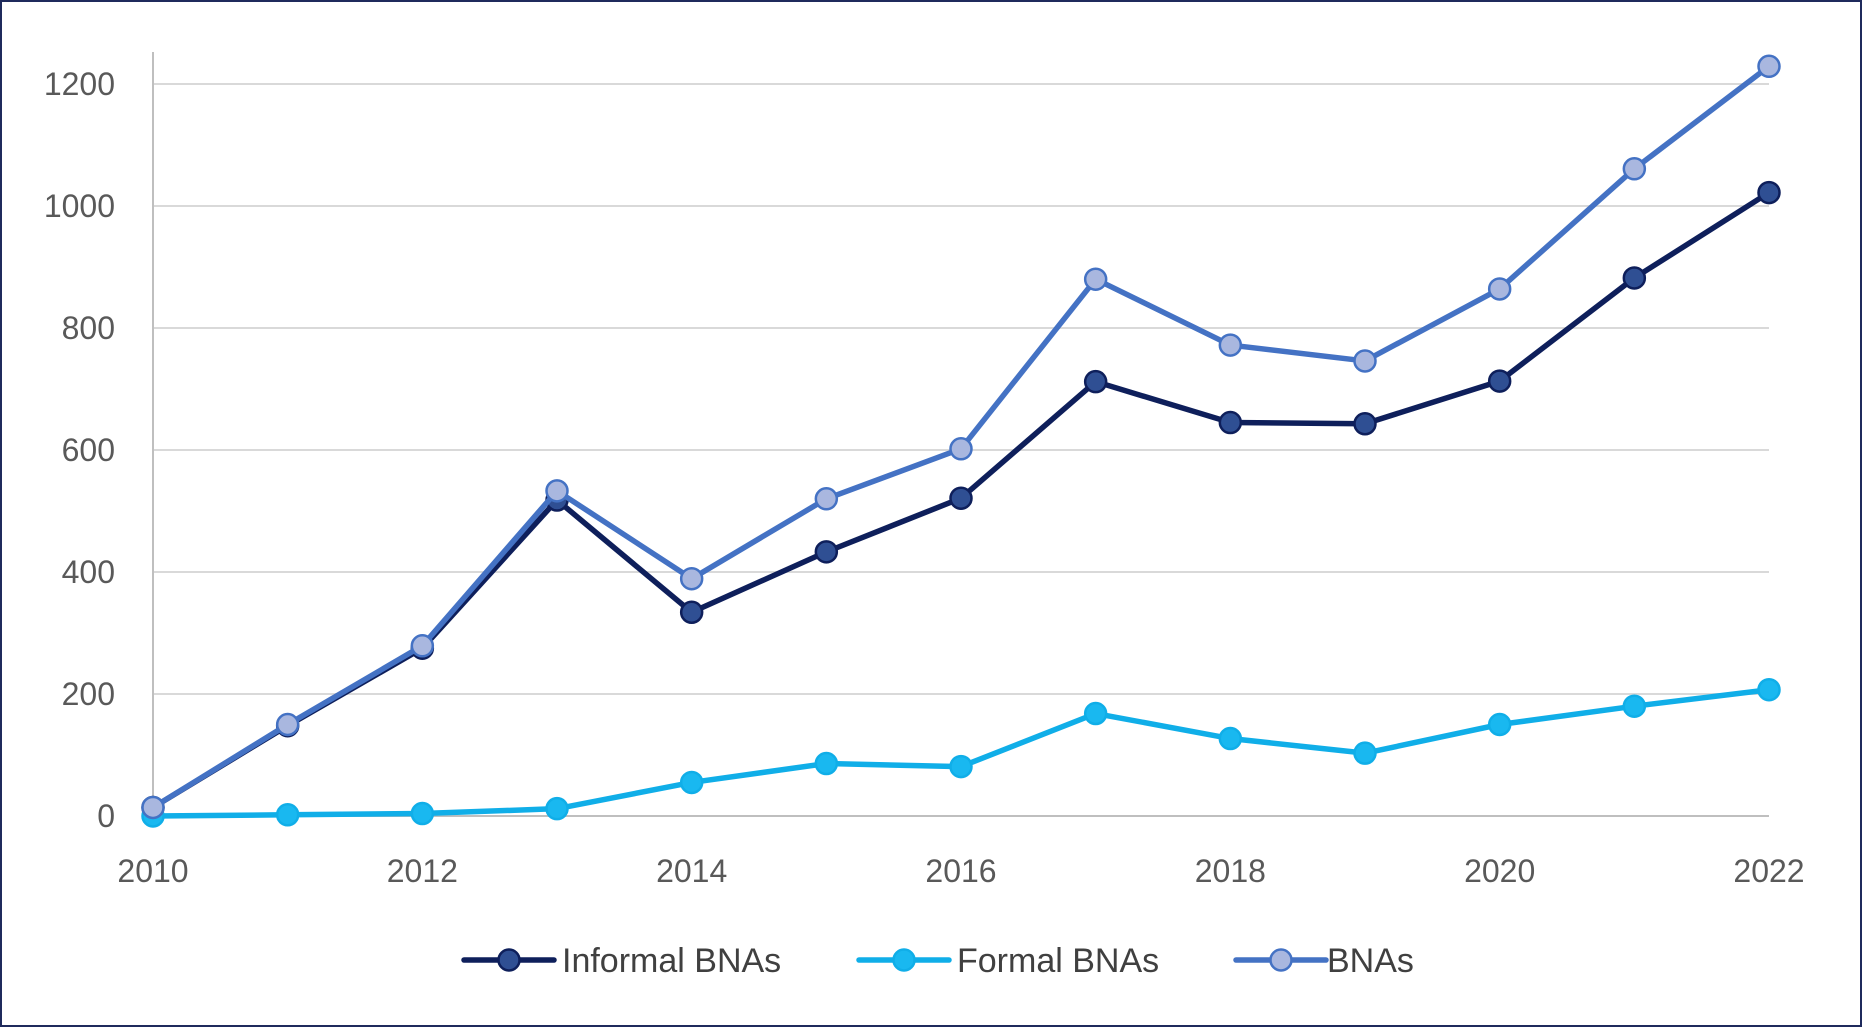  What do you see at coordinates (671, 961) in the screenshot?
I see `legend-label: Informal BNAs` at bounding box center [671, 961].